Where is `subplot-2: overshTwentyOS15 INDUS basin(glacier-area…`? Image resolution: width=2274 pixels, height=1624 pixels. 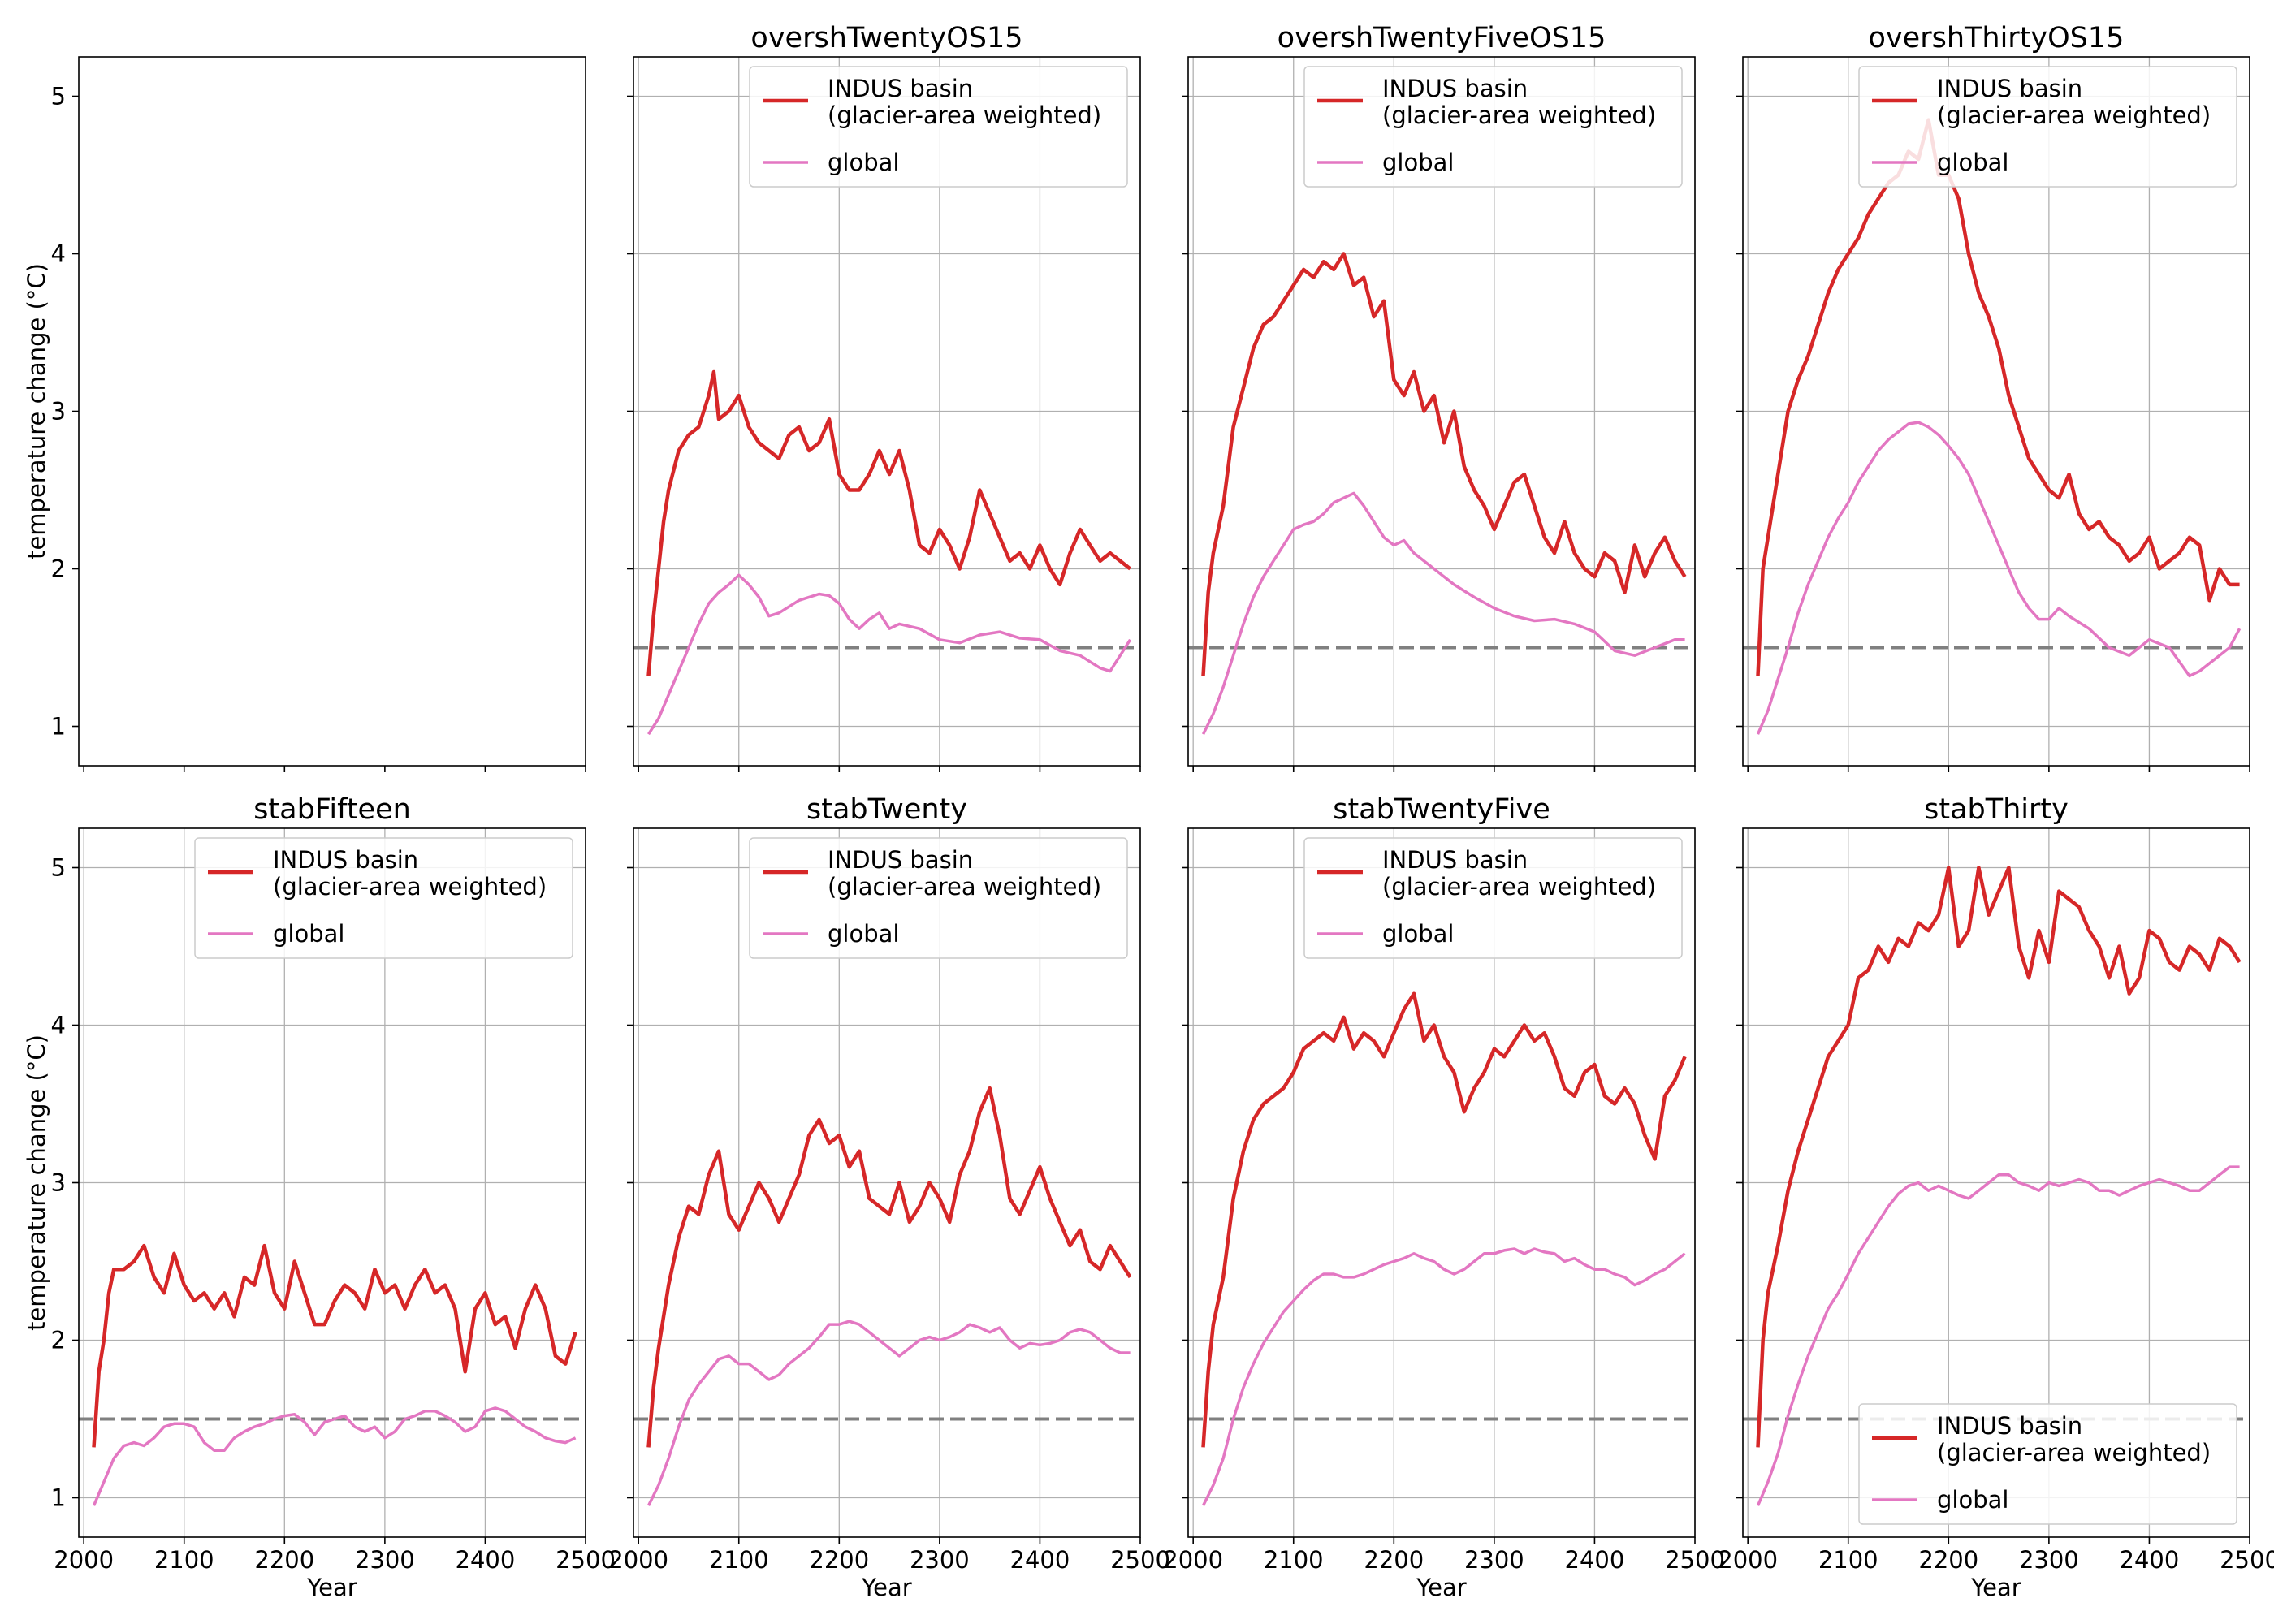 subplot-2: overshTwentyOS15 INDUS basin(glacier-area… is located at coordinates (884, 397).